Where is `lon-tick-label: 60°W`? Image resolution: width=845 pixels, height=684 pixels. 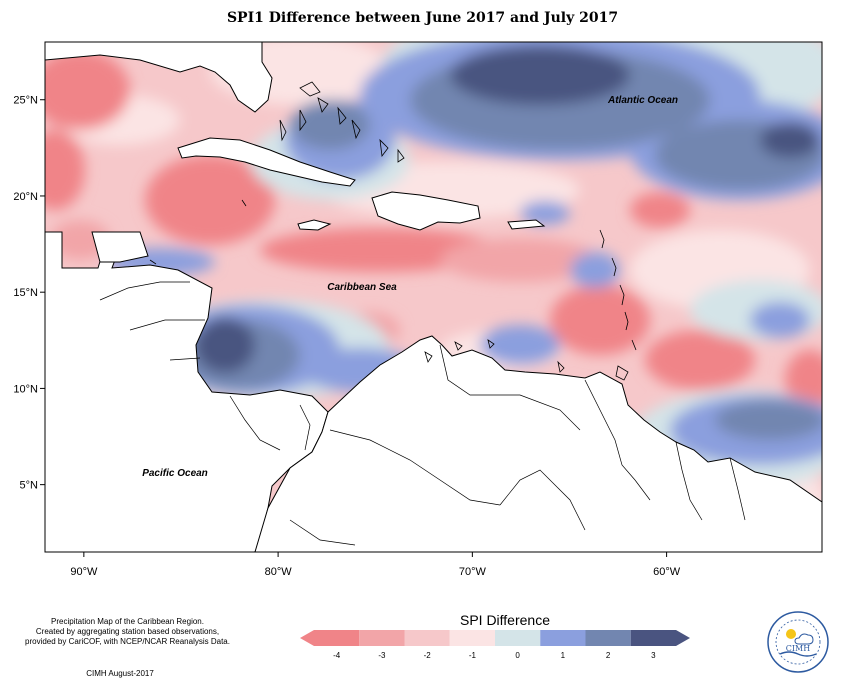 lon-tick-label: 60°W is located at coordinates (667, 572).